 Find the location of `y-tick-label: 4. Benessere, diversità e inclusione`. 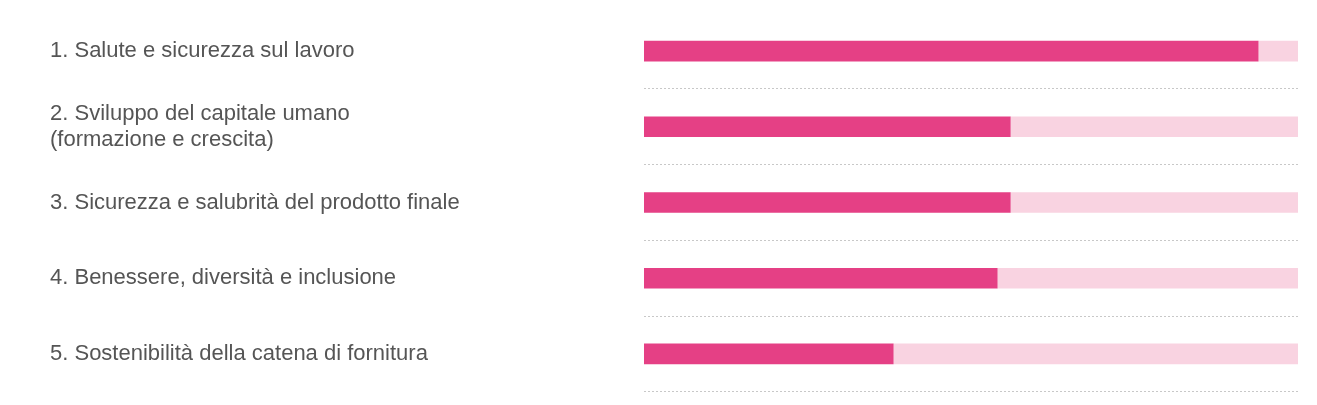

y-tick-label: 4. Benessere, diversità e inclusione is located at coordinates (223, 277).